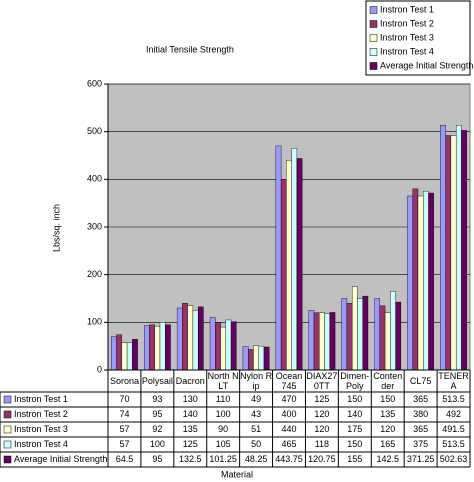 Image resolution: width=474 pixels, height=482 pixels. What do you see at coordinates (387, 459) in the screenshot?
I see `table-cell: 142.5` at bounding box center [387, 459].